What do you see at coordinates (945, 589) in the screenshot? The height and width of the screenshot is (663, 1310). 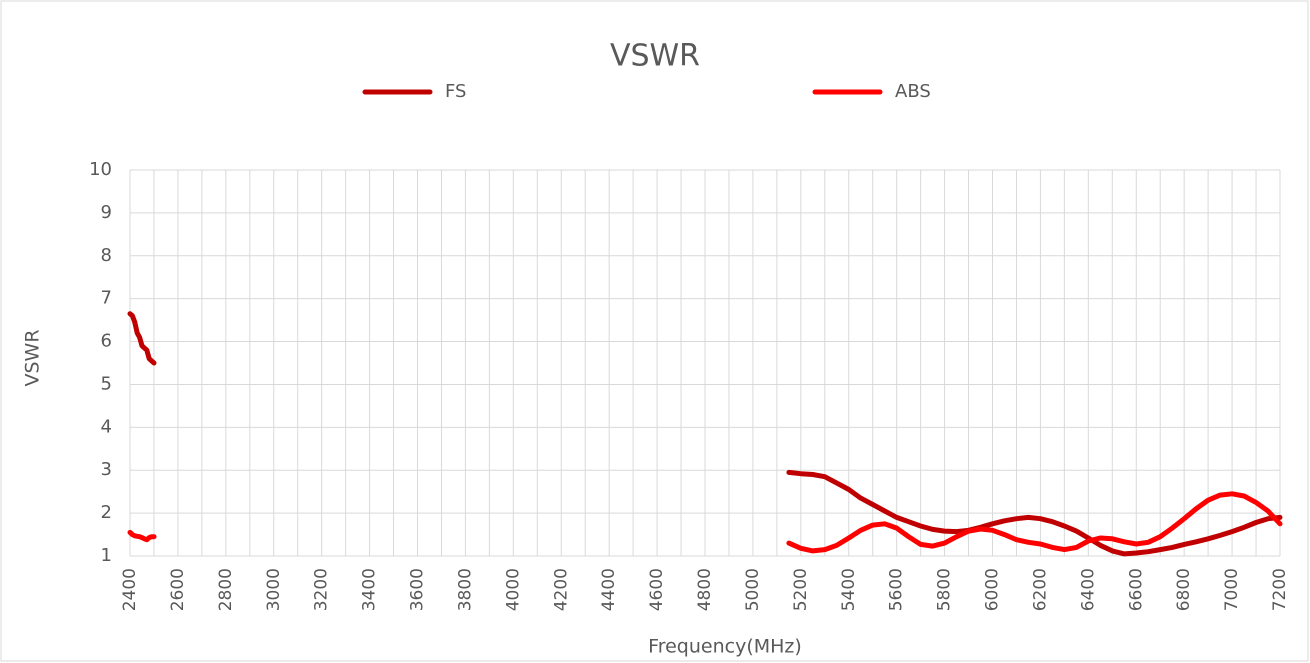 I see `x-tick-label: 5800` at bounding box center [945, 589].